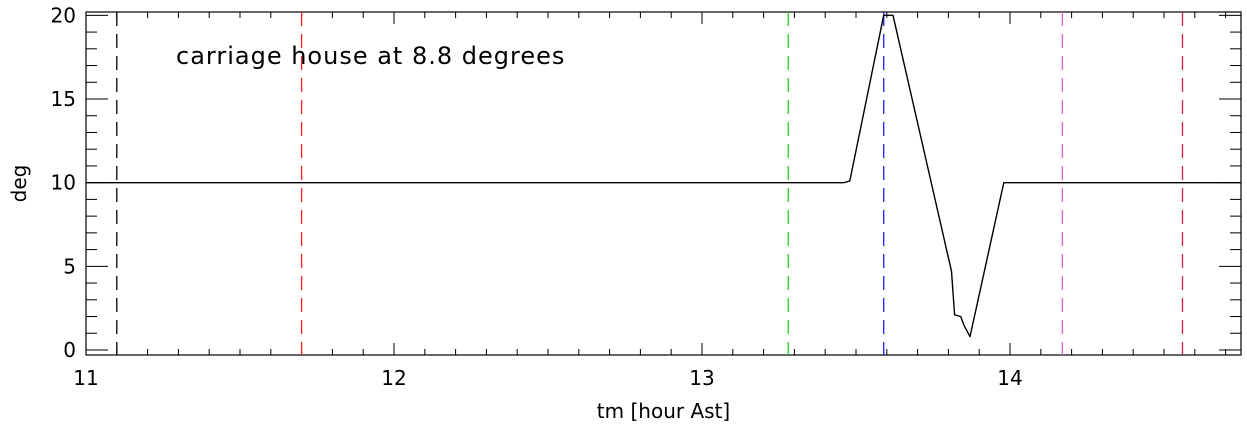 The width and height of the screenshot is (1247, 430). Describe the element at coordinates (393, 378) in the screenshot. I see `x-tick-label: 12` at that location.